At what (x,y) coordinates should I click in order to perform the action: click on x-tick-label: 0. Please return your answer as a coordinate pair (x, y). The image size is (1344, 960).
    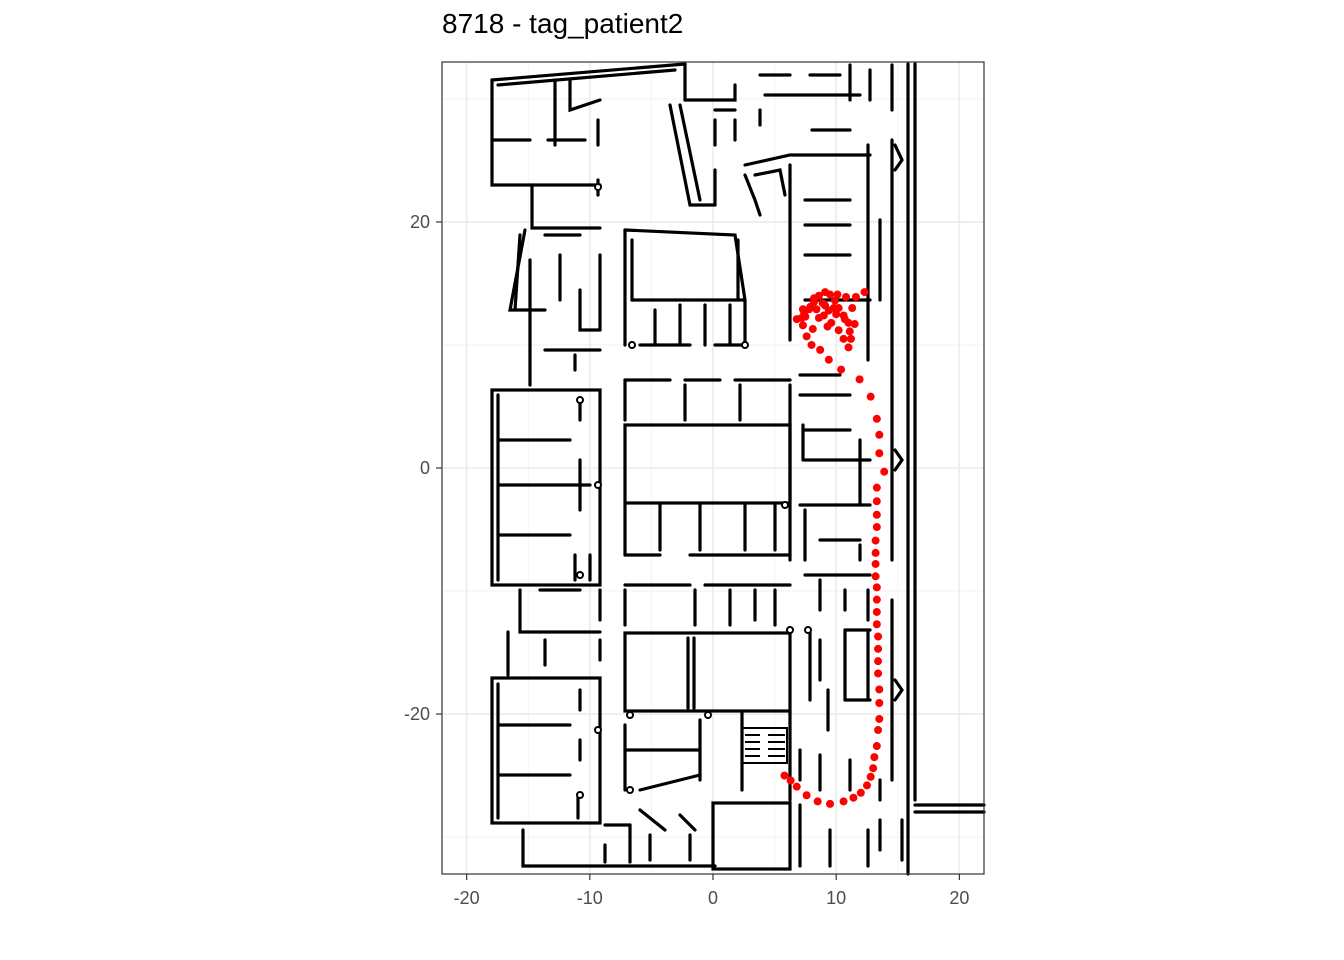
    Looking at the image, I should click on (713, 898).